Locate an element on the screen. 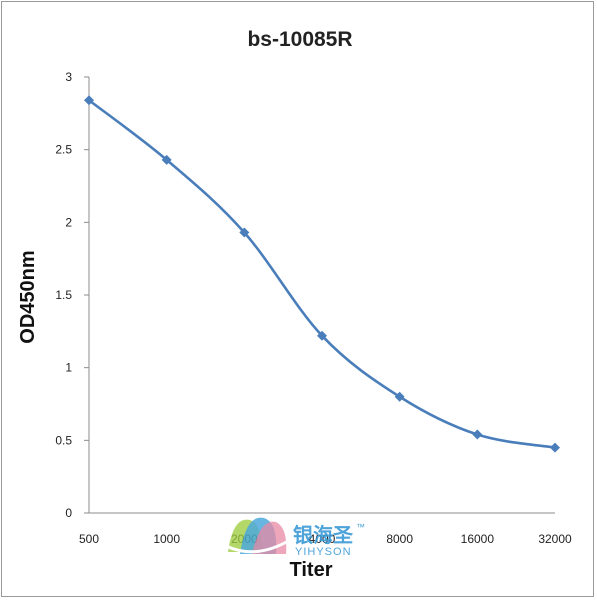 The width and height of the screenshot is (597, 600). watermark-chinese-text: 银海圣 is located at coordinates (323, 535).